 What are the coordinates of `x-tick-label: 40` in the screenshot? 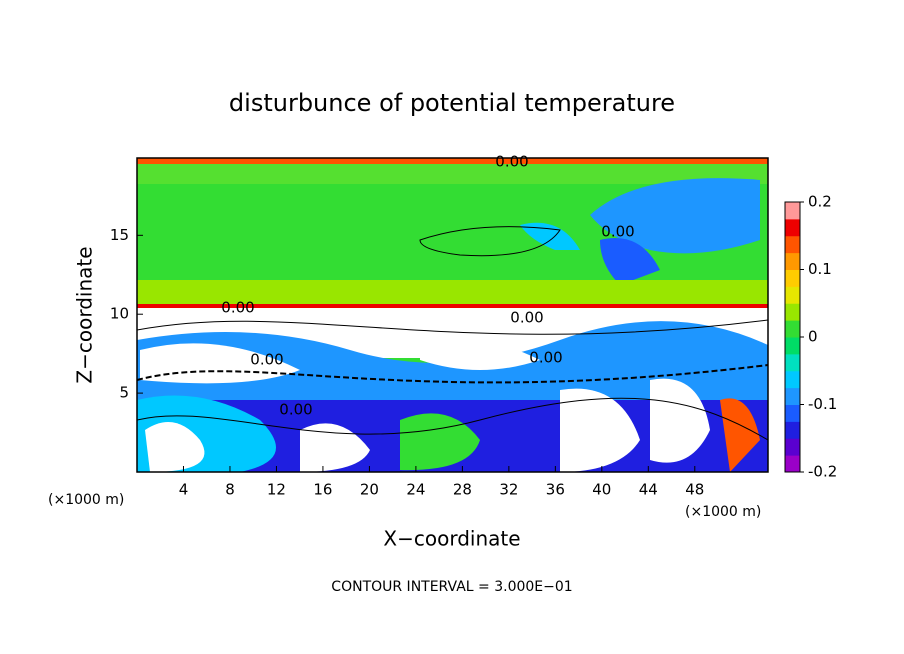 It's located at (601, 490).